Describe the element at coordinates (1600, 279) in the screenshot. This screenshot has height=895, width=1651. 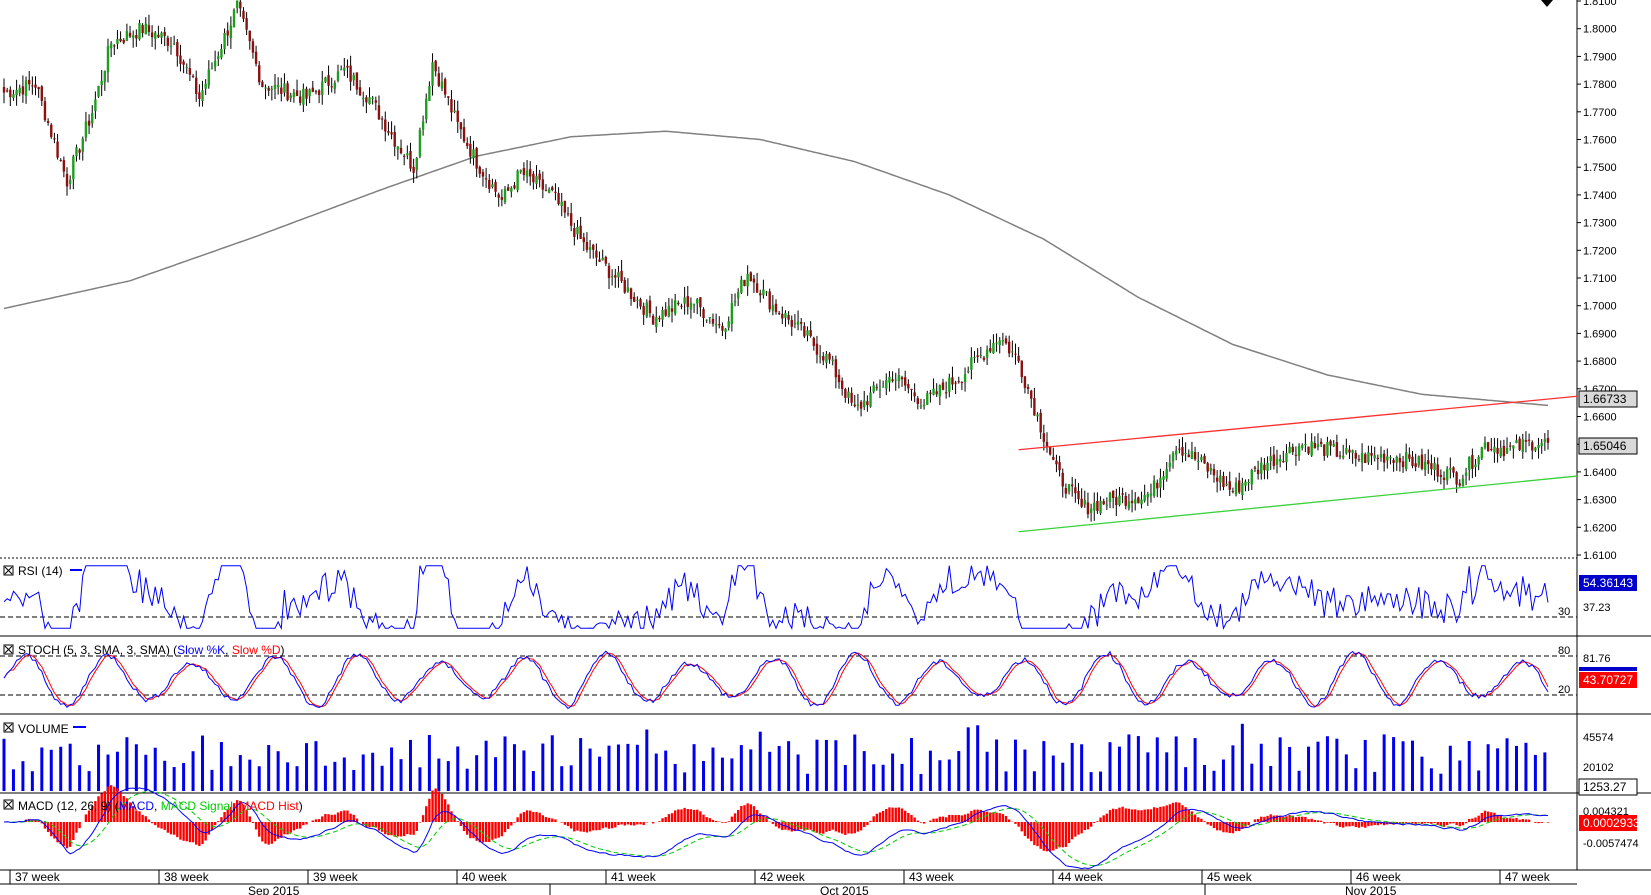
I see `price-tick-label: 1.7100` at that location.